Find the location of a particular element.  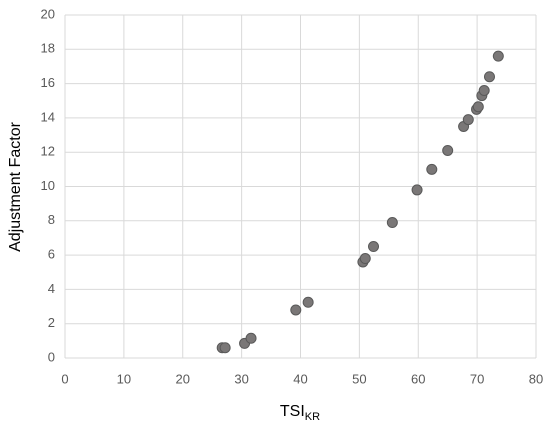

x-tick-label: 10 is located at coordinates (124, 378).